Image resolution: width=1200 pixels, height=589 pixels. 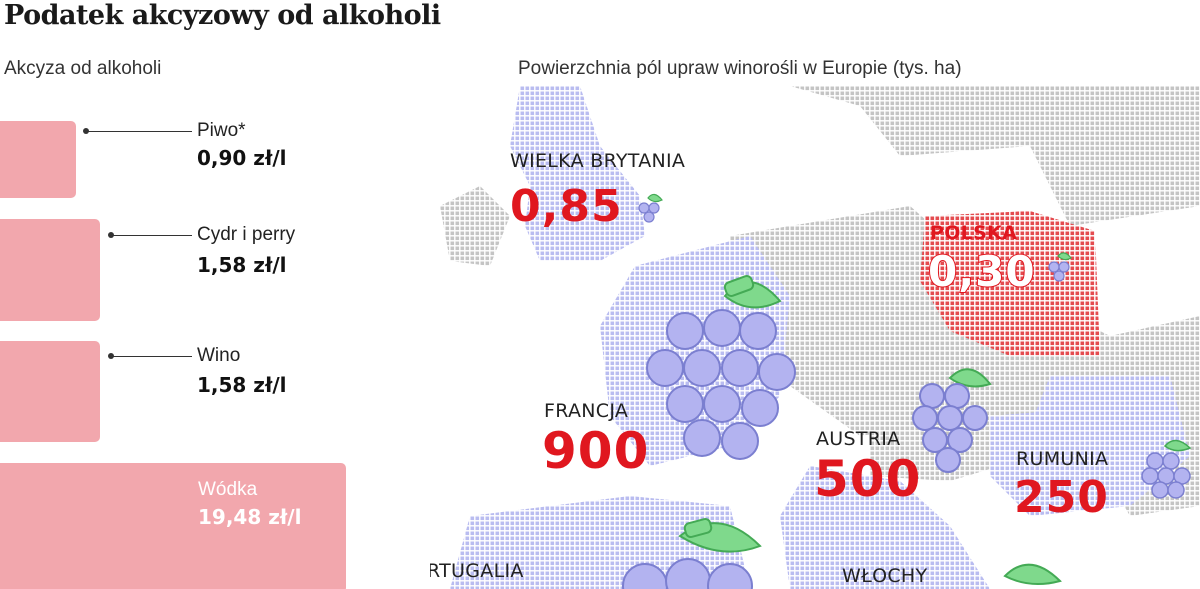 What do you see at coordinates (475, 226) in the screenshot?
I see `map-land-ireland` at bounding box center [475, 226].